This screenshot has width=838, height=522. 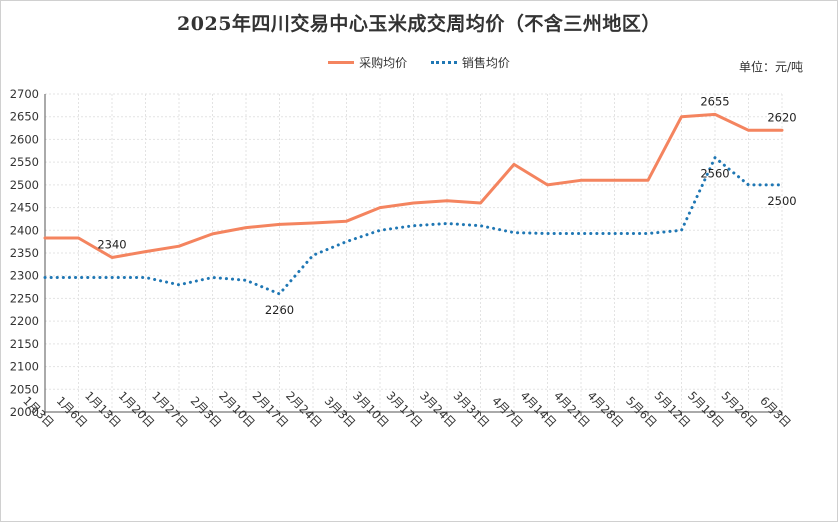 I want to click on x-tick-label: 2月10日, so click(x=237, y=409).